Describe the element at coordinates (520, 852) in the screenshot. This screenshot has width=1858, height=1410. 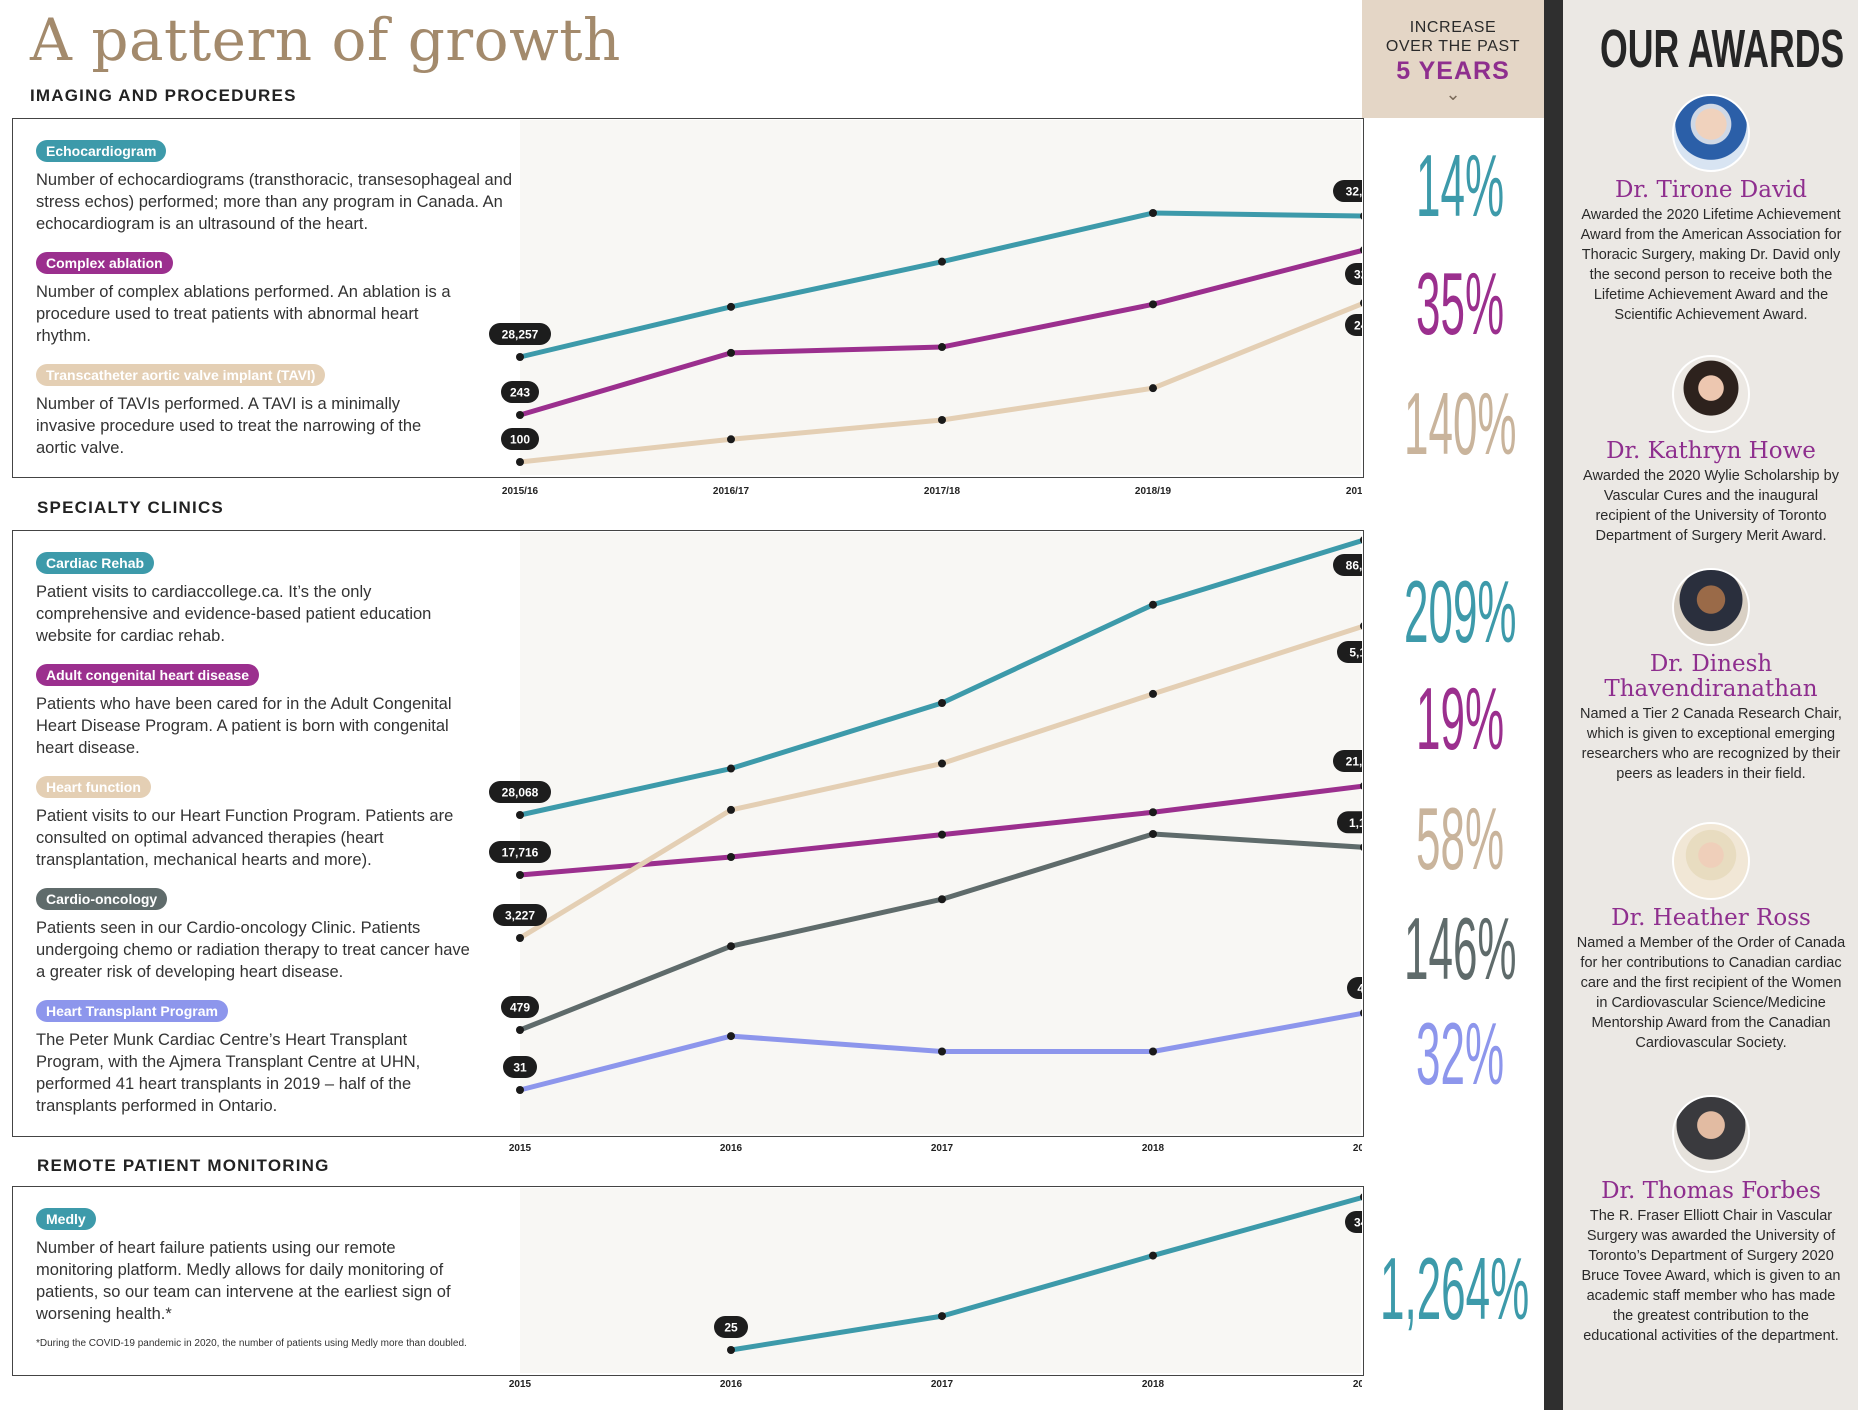
I see `value-label: 17,716` at that location.